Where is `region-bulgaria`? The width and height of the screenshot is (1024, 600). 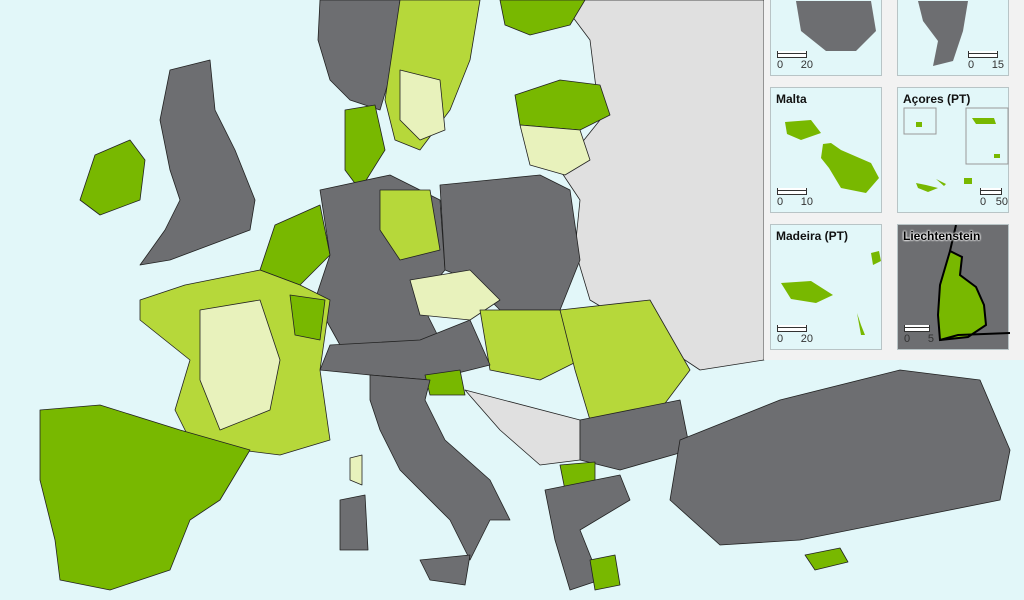
region-bulgaria is located at coordinates (635, 435).